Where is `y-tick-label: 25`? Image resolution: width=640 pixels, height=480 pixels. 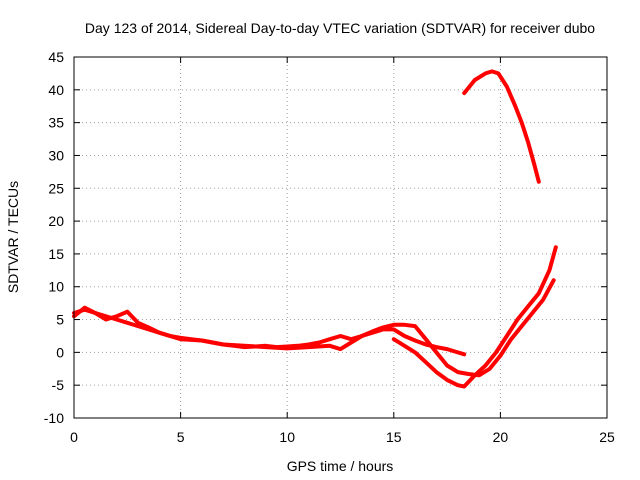
y-tick-label: 25 is located at coordinates (56, 188).